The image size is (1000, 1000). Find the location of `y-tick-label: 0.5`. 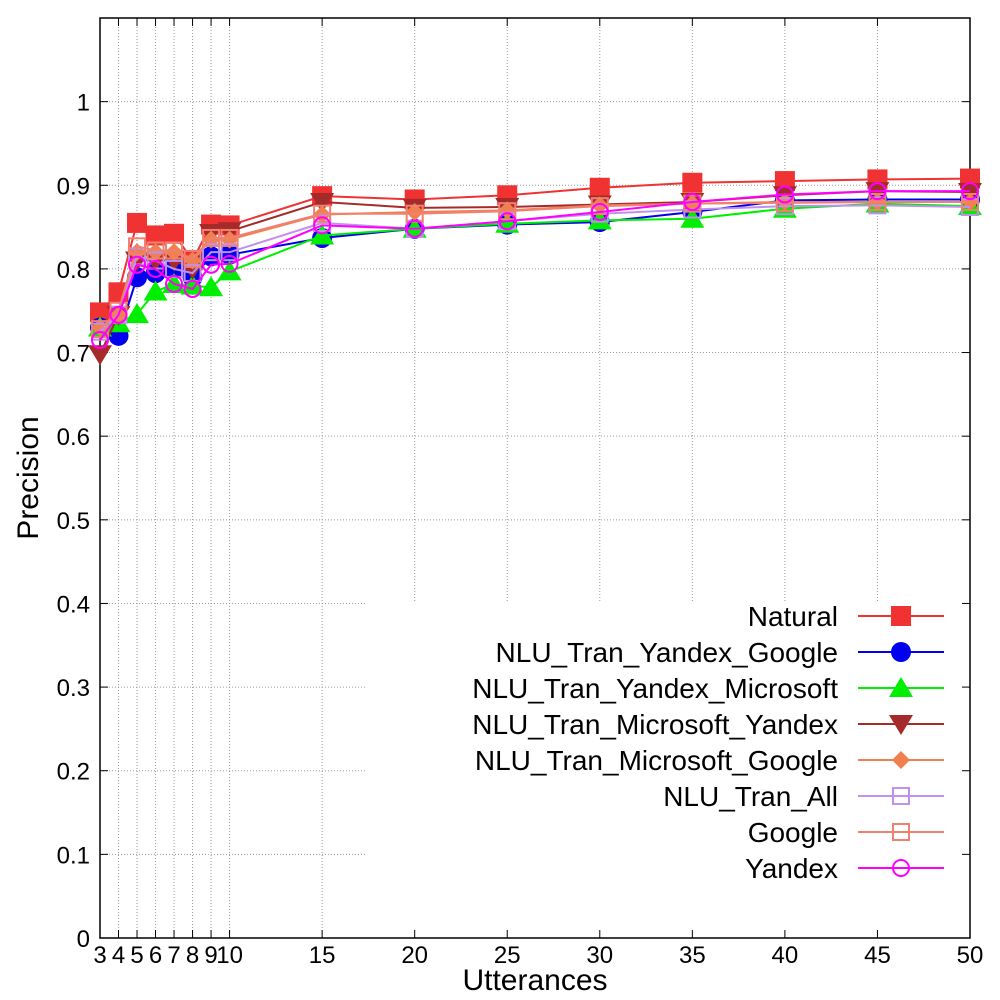

y-tick-label: 0.5 is located at coordinates (73, 521).